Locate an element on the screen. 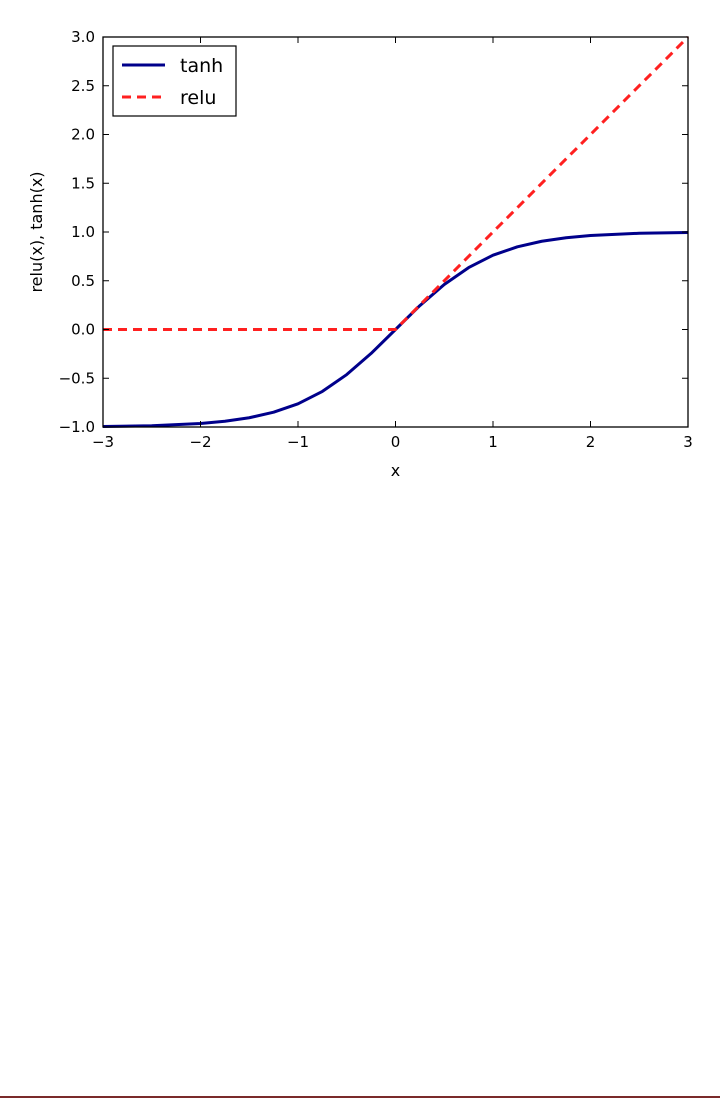 The image size is (720, 1098). legend-label-tanh: tanh is located at coordinates (201, 66).